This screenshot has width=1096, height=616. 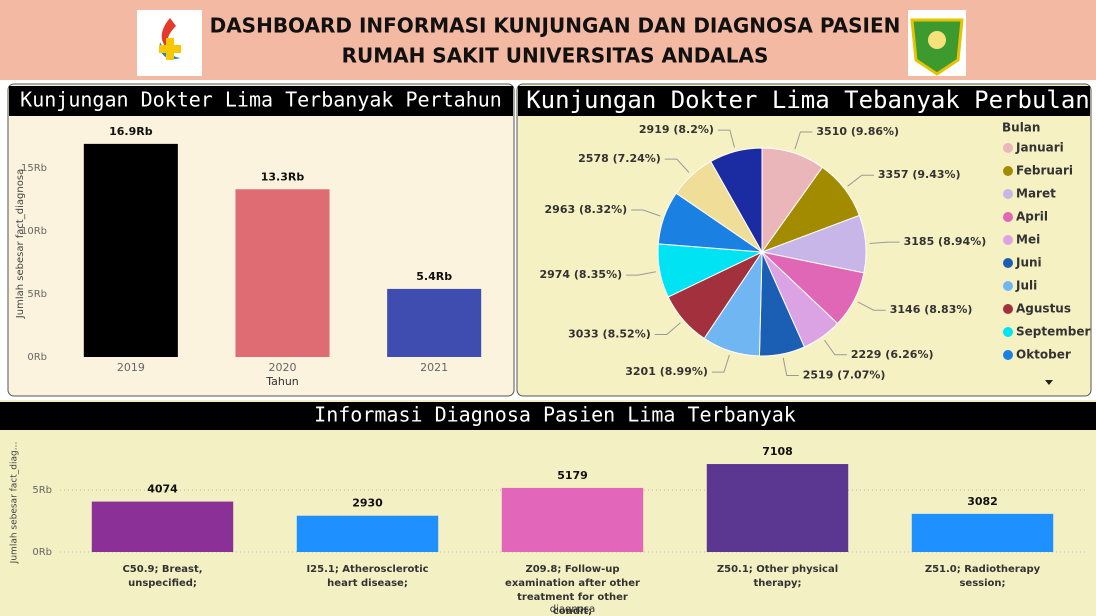 What do you see at coordinates (1028, 263) in the screenshot?
I see `legend-label: Juni` at bounding box center [1028, 263].